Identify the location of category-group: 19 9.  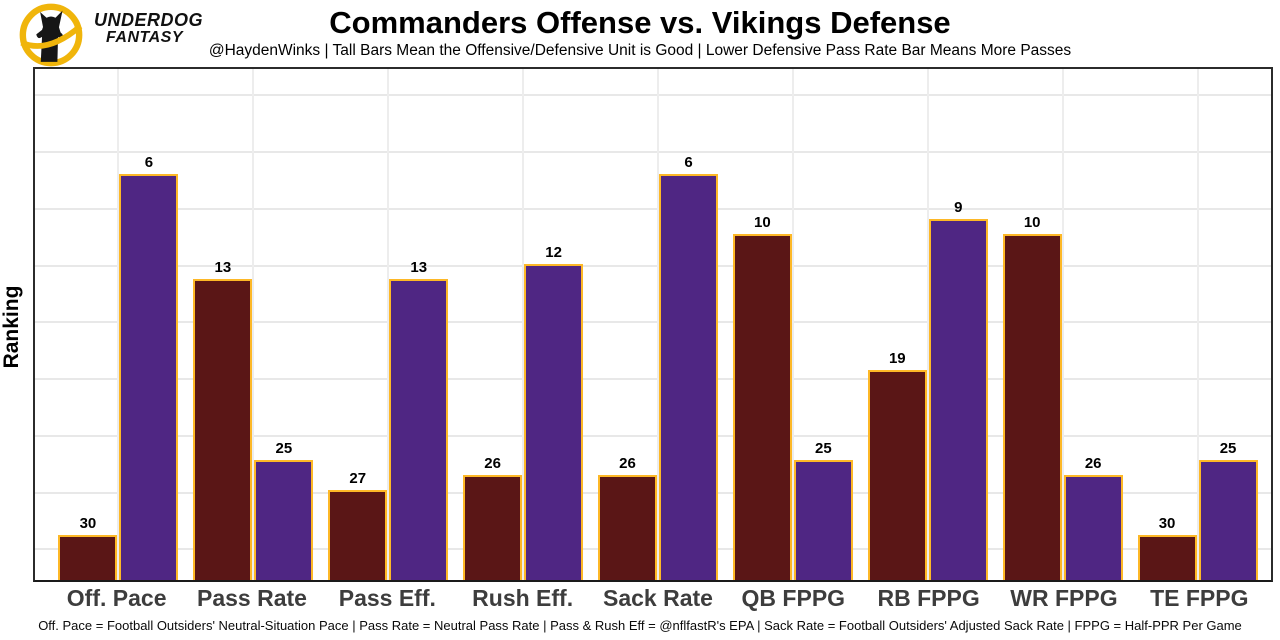
(927, 324).